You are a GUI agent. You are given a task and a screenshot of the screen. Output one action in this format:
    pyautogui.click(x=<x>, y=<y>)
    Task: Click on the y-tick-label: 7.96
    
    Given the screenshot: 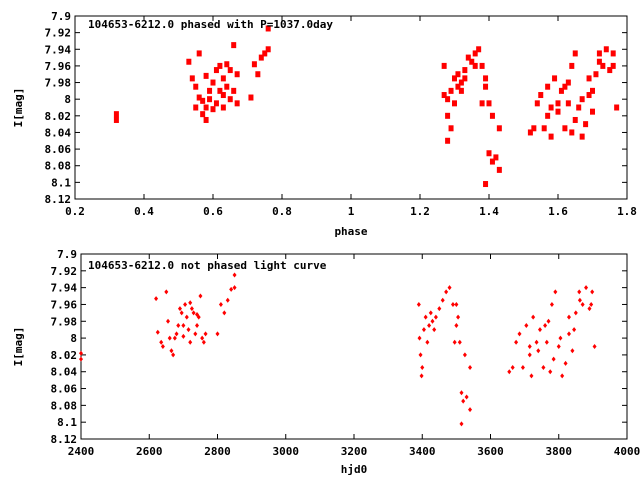 What is the action you would take?
    pyautogui.click(x=64, y=304)
    